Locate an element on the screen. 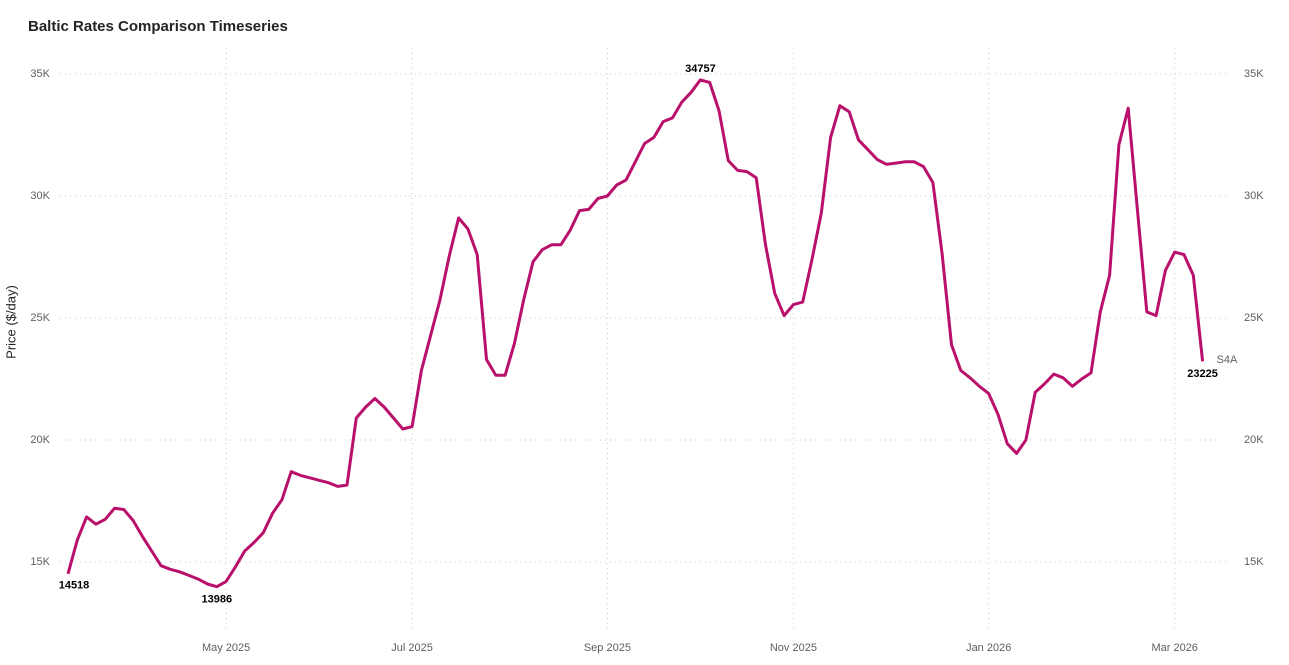 This screenshot has width=1289, height=665. data-label: 34757 is located at coordinates (700, 69).